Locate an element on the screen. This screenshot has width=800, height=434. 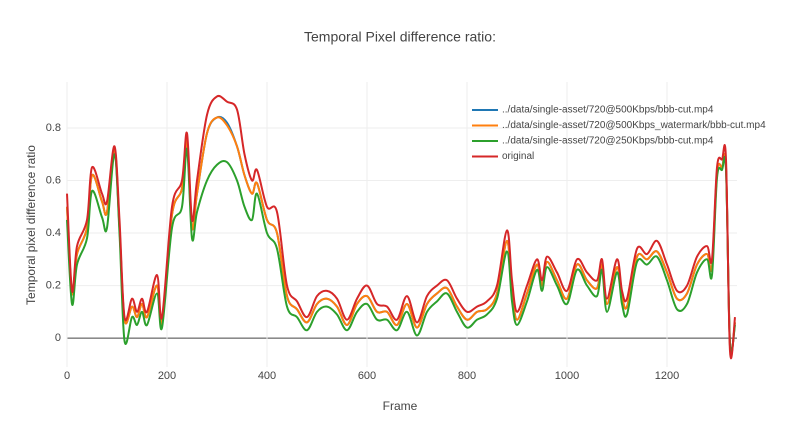
chart-title: Temporal Pixel difference ratio: is located at coordinates (400, 37).